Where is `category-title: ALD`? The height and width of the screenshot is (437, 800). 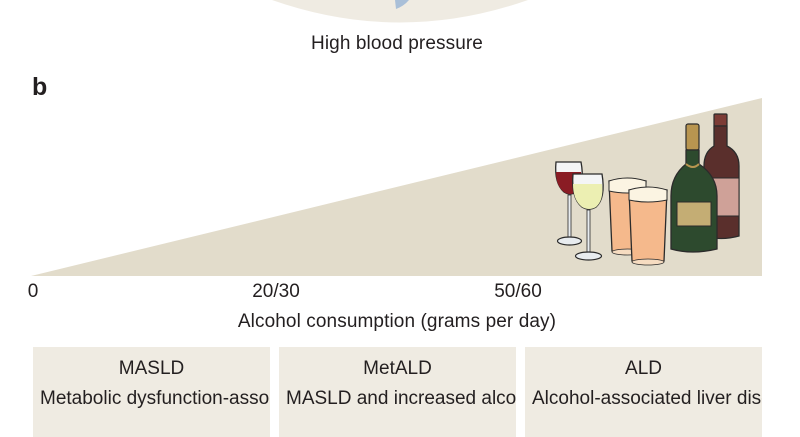
category-title: ALD is located at coordinates (643, 368).